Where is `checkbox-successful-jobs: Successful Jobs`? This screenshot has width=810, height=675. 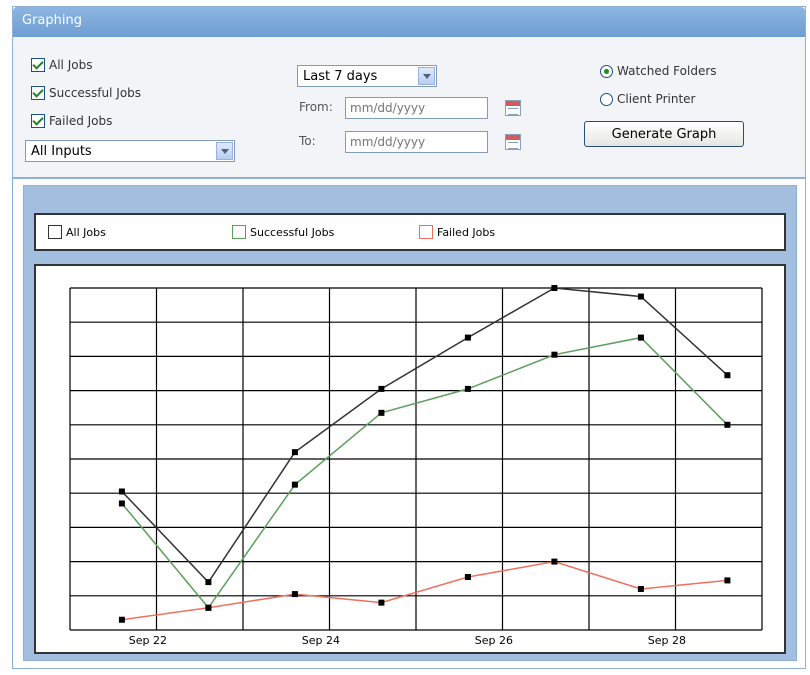 checkbox-successful-jobs: Successful Jobs is located at coordinates (86, 93).